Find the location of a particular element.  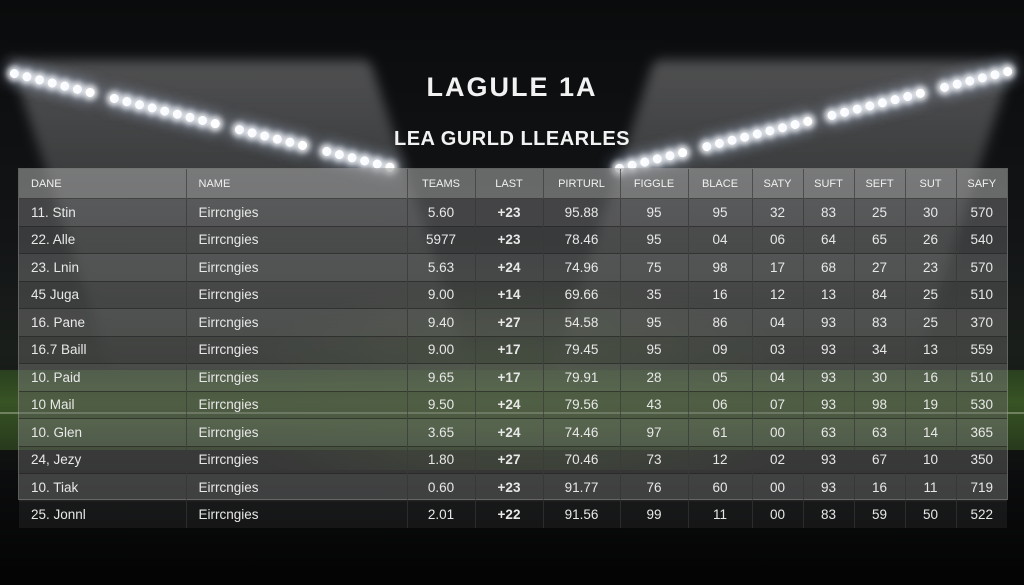

table-cell: 60 is located at coordinates (720, 487).